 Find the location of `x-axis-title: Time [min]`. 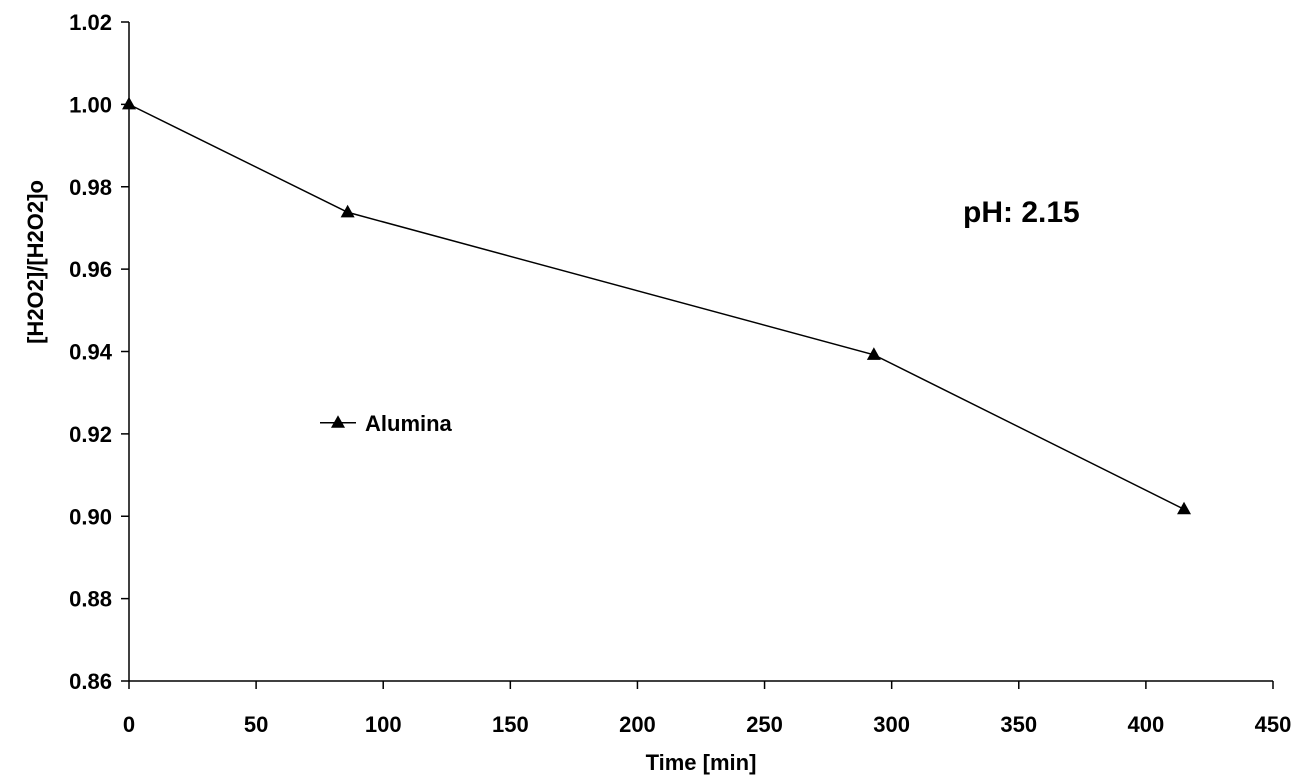

x-axis-title: Time [min] is located at coordinates (701, 762).